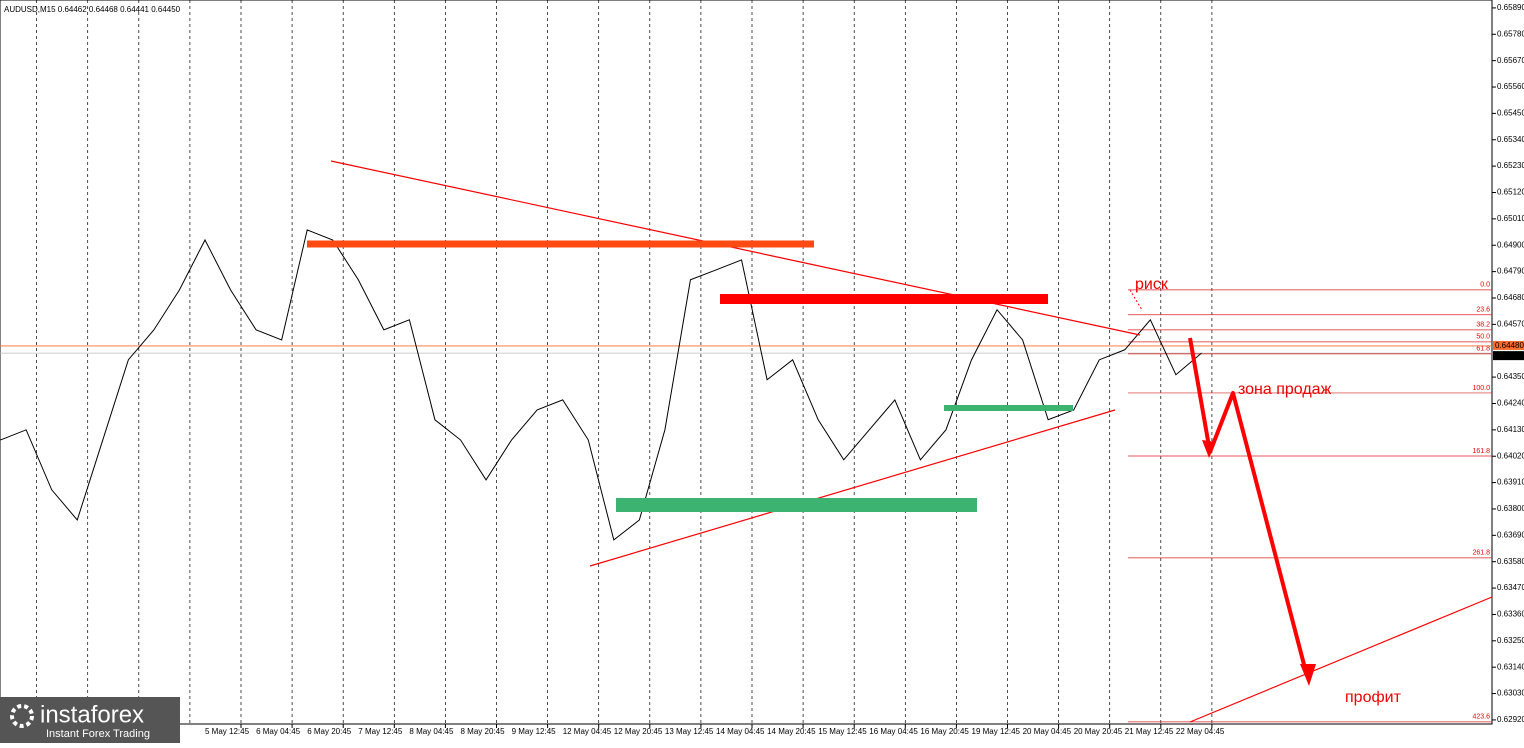 This screenshot has height=748, width=1524. What do you see at coordinates (1510, 429) in the screenshot?
I see `y-tick-label: 0.64130` at bounding box center [1510, 429].